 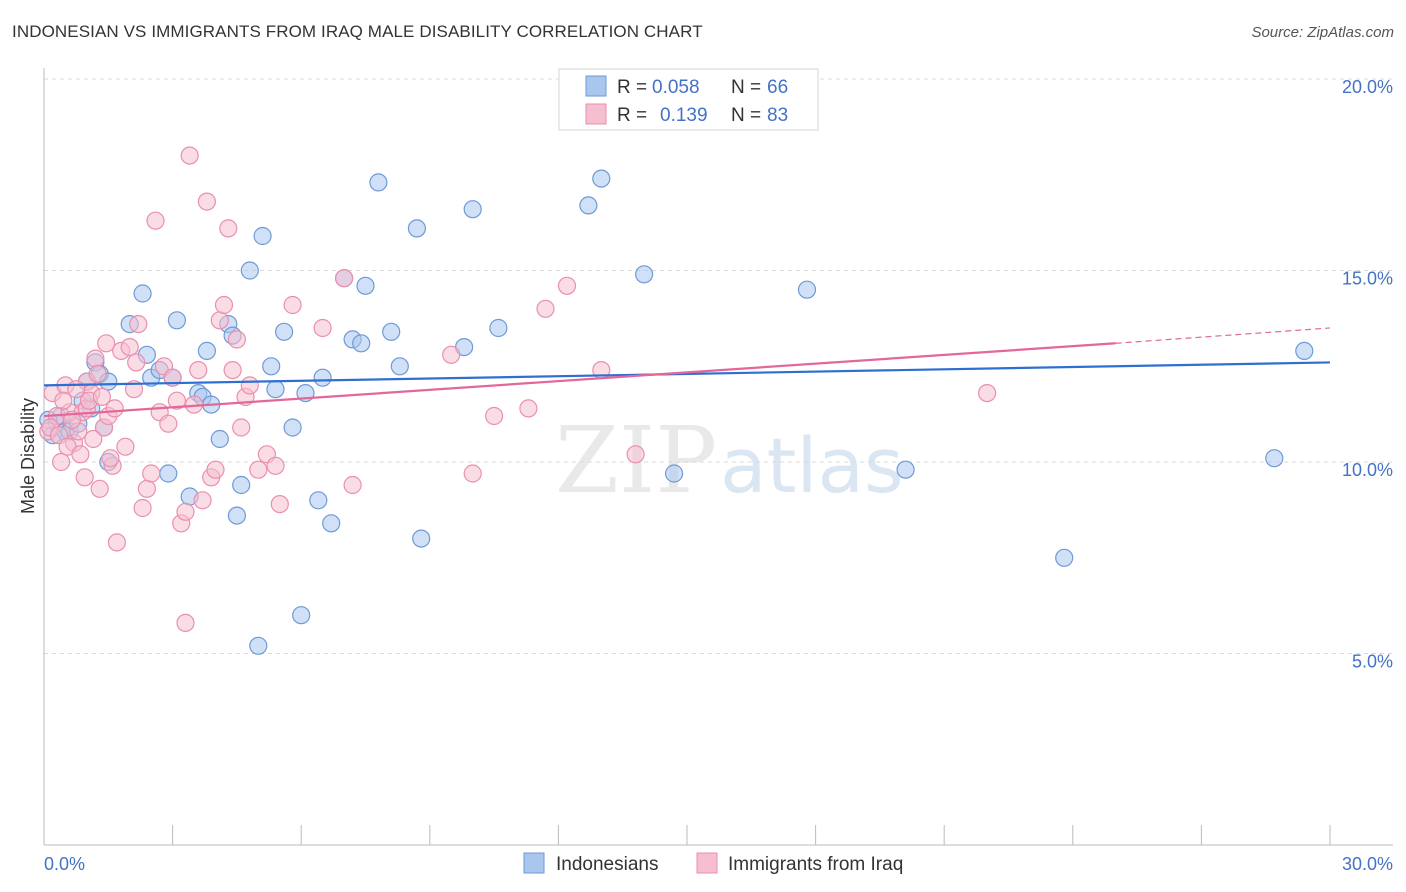 What do you see at coordinates (676, 87) in the screenshot?
I see `legend-r-value-1: 0.058` at bounding box center [676, 87].